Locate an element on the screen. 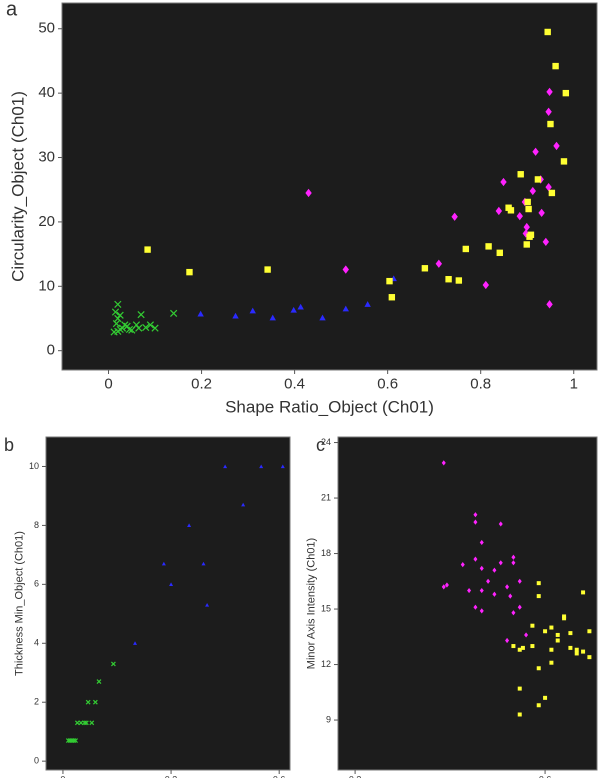 The width and height of the screenshot is (600, 778). y-tick-label: 6 is located at coordinates (36, 584).